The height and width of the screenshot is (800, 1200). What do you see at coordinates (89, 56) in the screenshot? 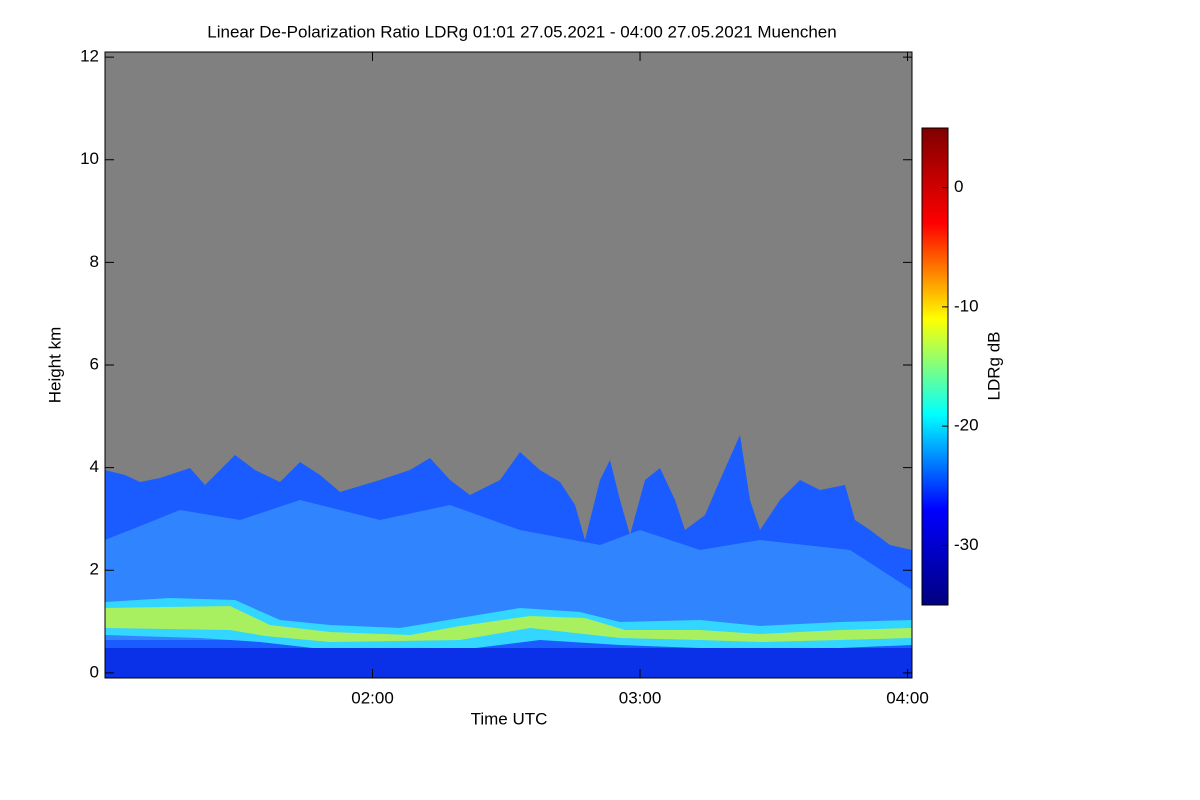
I see `y-tick-label: 12` at bounding box center [89, 56].